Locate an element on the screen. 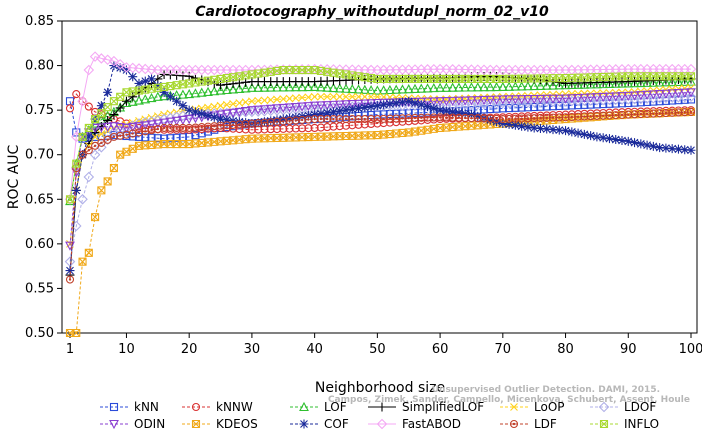  point-kdeos is located at coordinates (76, 333).